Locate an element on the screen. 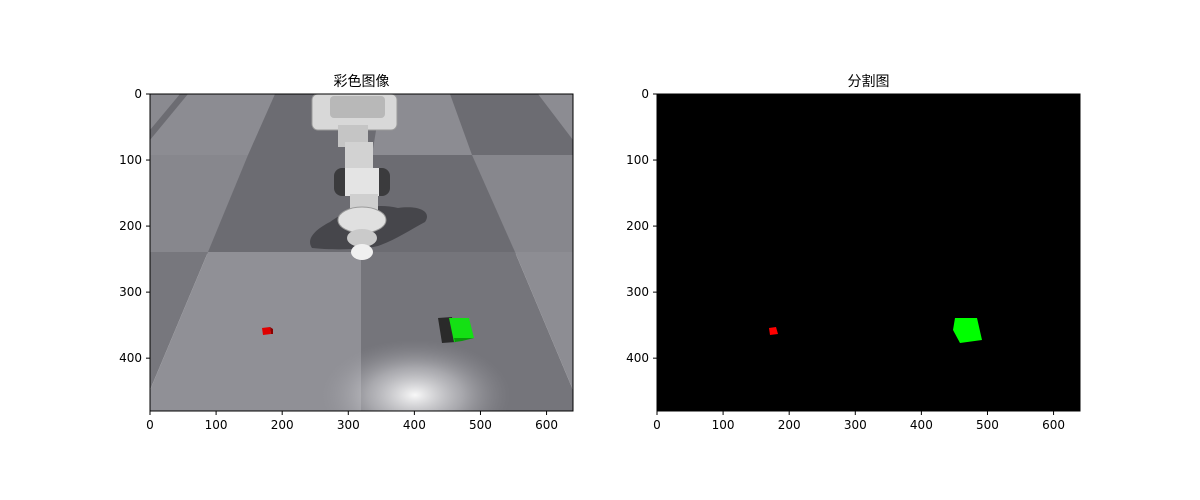 This screenshot has width=1200, height=500. green-cube is located at coordinates (456, 330).